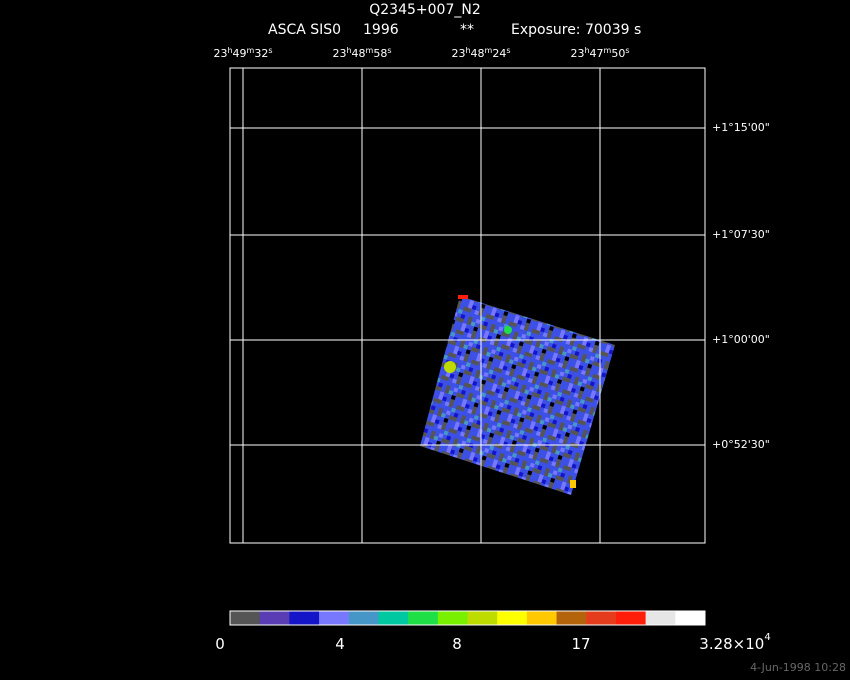  Describe the element at coordinates (467, 30) in the screenshot. I see `flag: **` at that location.